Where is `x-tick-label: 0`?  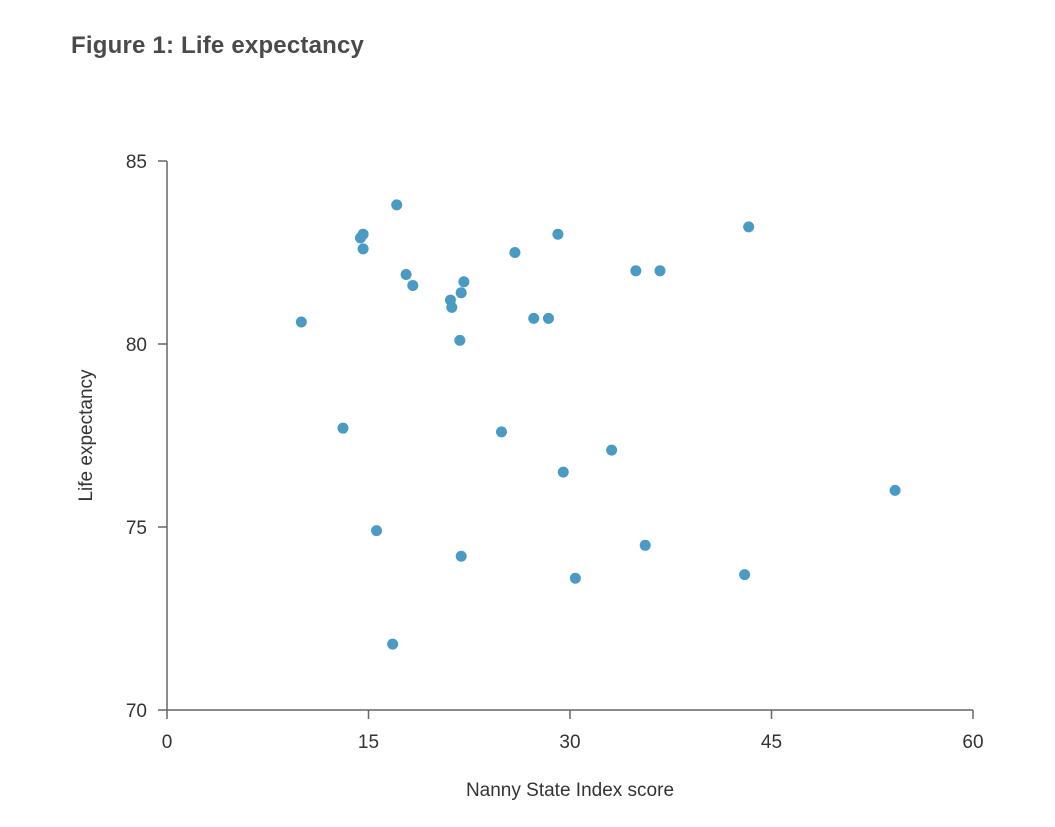
x-tick-label: 0 is located at coordinates (167, 742).